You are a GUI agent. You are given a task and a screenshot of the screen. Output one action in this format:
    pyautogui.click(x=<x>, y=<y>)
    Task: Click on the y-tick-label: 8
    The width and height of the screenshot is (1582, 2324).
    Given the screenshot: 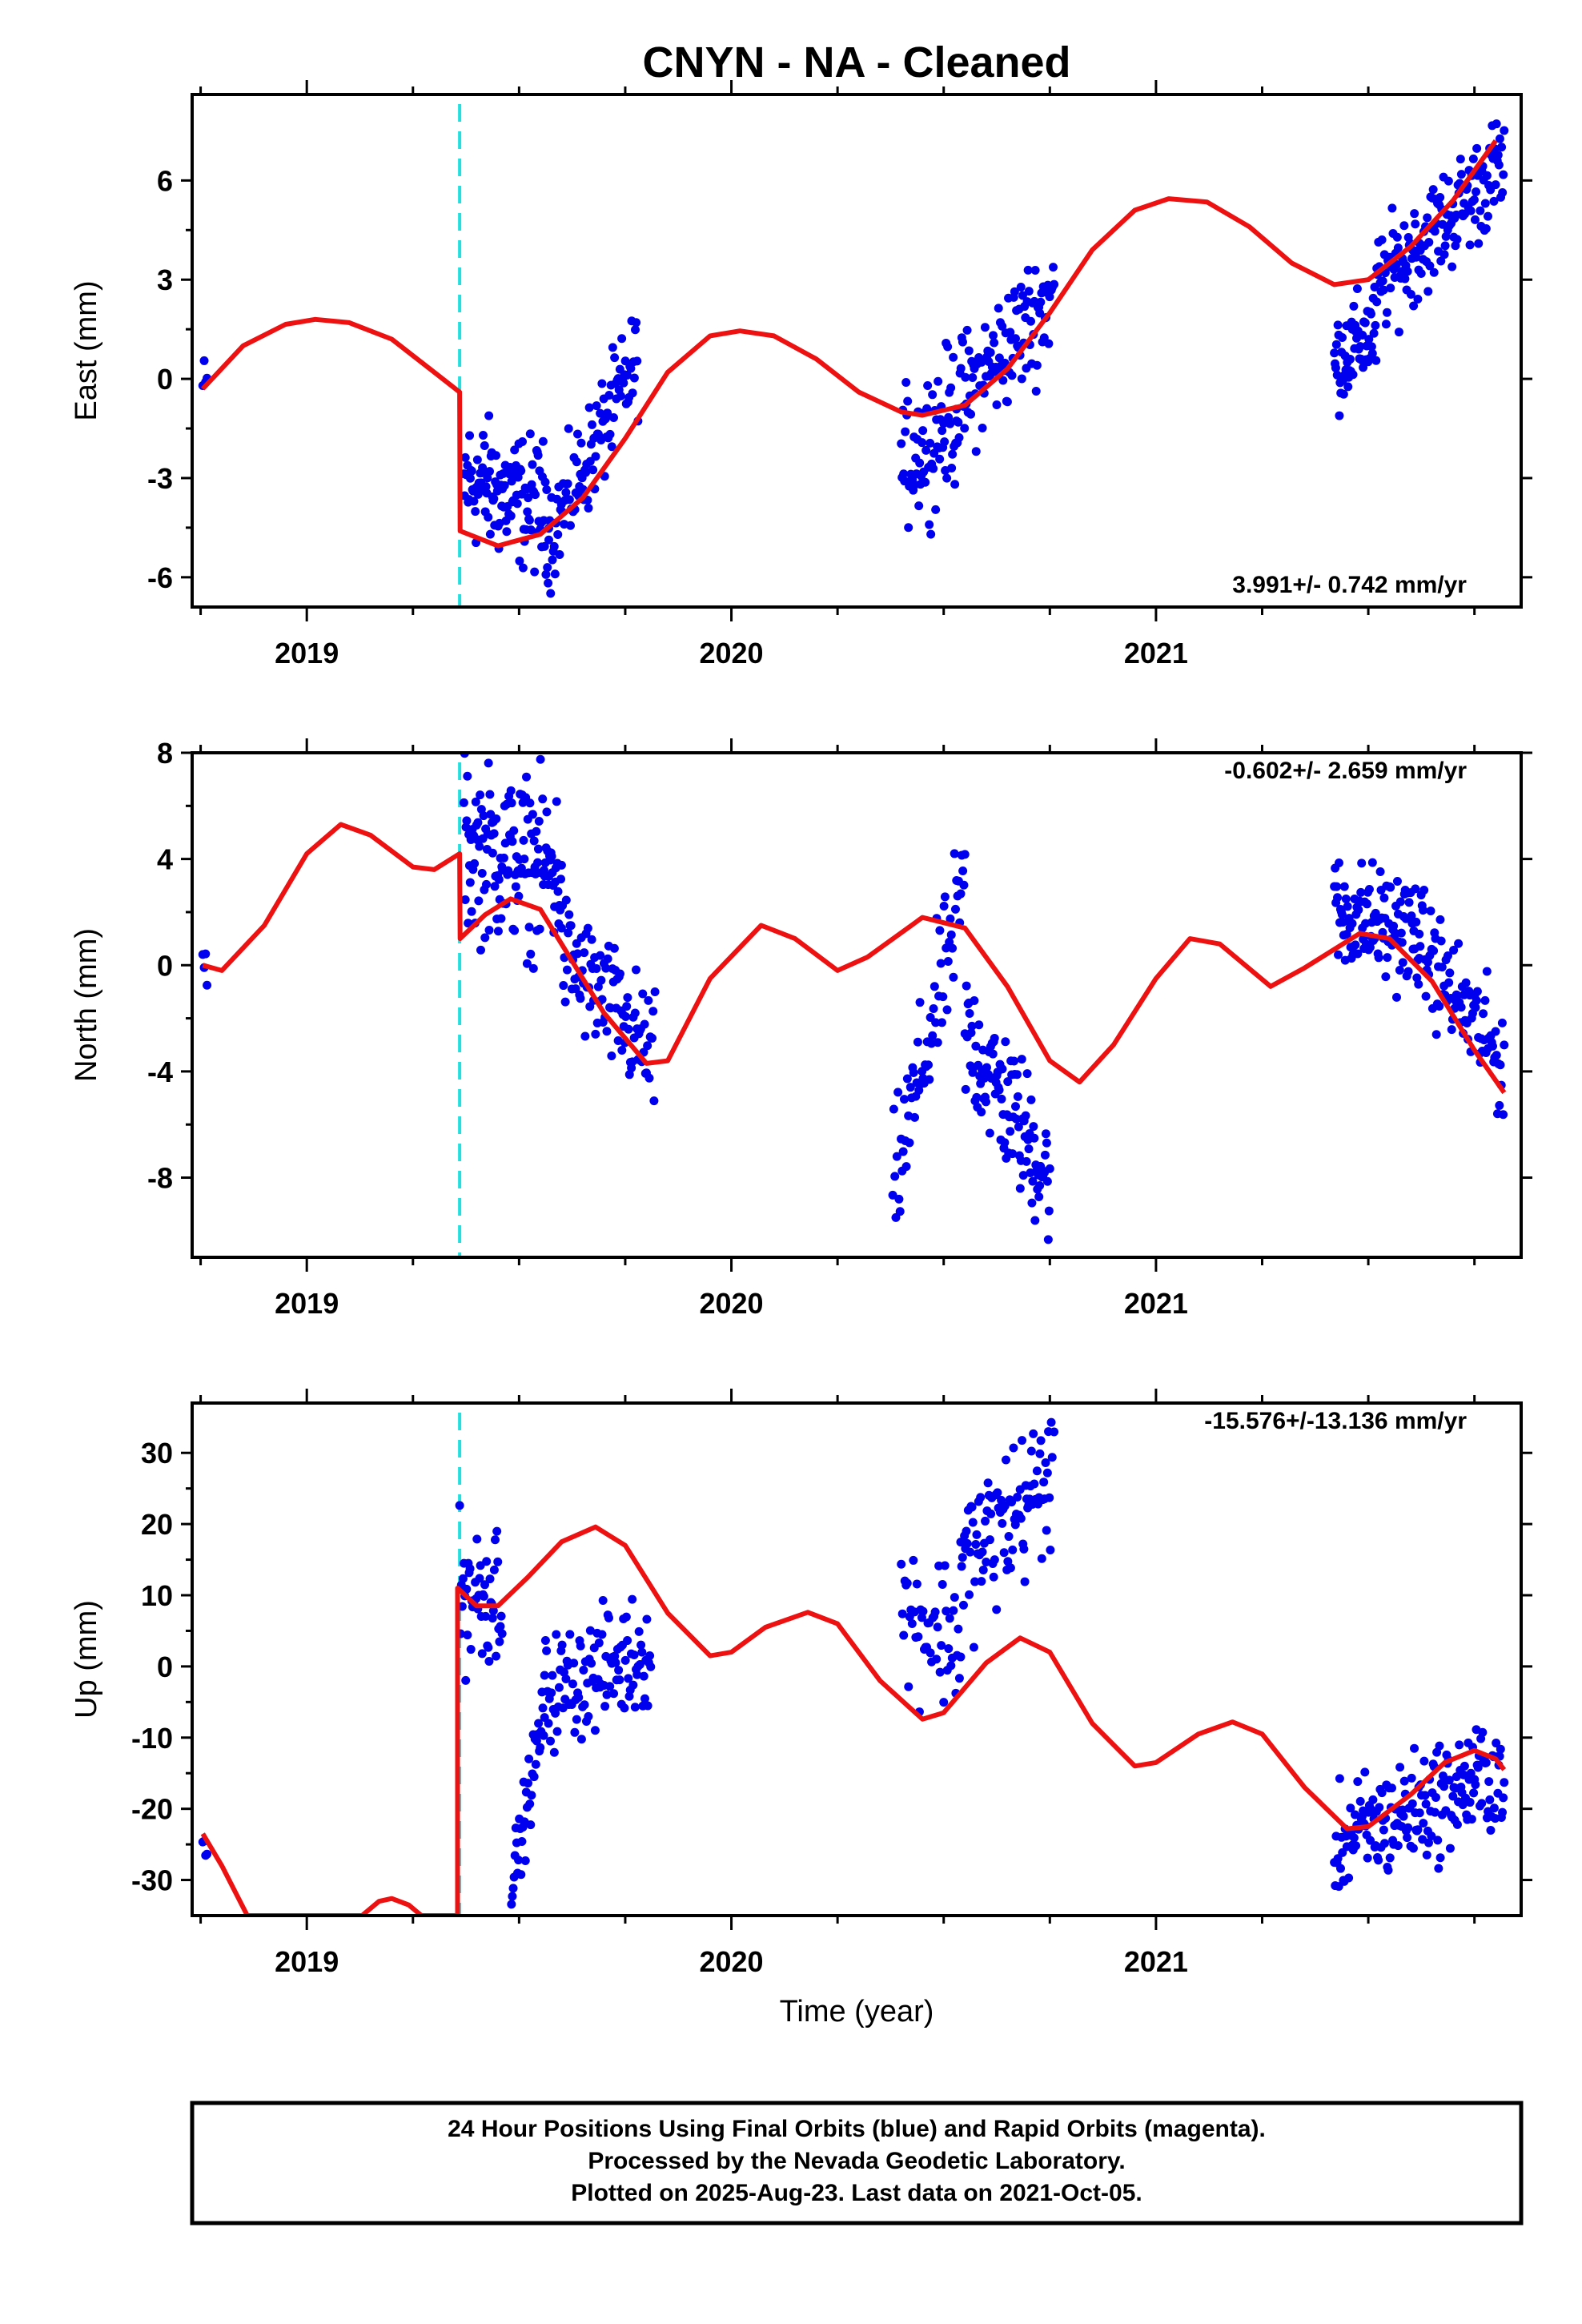 What is the action you would take?
    pyautogui.click(x=165, y=753)
    